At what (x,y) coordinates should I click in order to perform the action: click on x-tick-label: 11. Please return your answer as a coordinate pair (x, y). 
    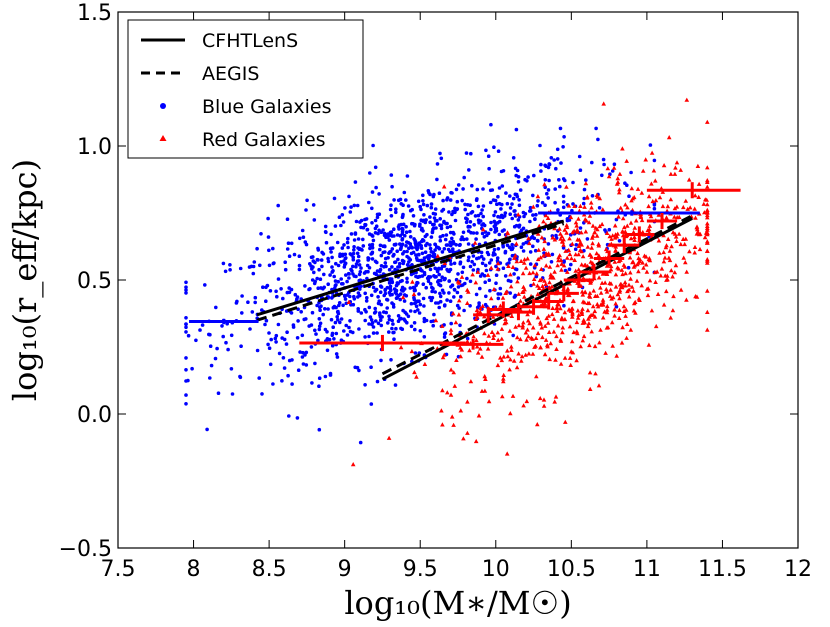
    Looking at the image, I should click on (647, 569).